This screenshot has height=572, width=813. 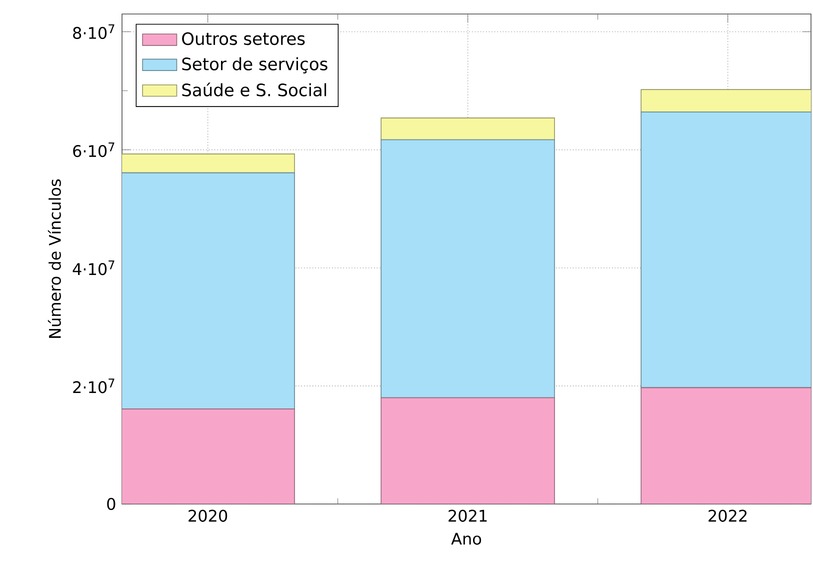 What do you see at coordinates (93, 32) in the screenshot?
I see `y-tick-label: 8·10$^{7}$` at bounding box center [93, 32].